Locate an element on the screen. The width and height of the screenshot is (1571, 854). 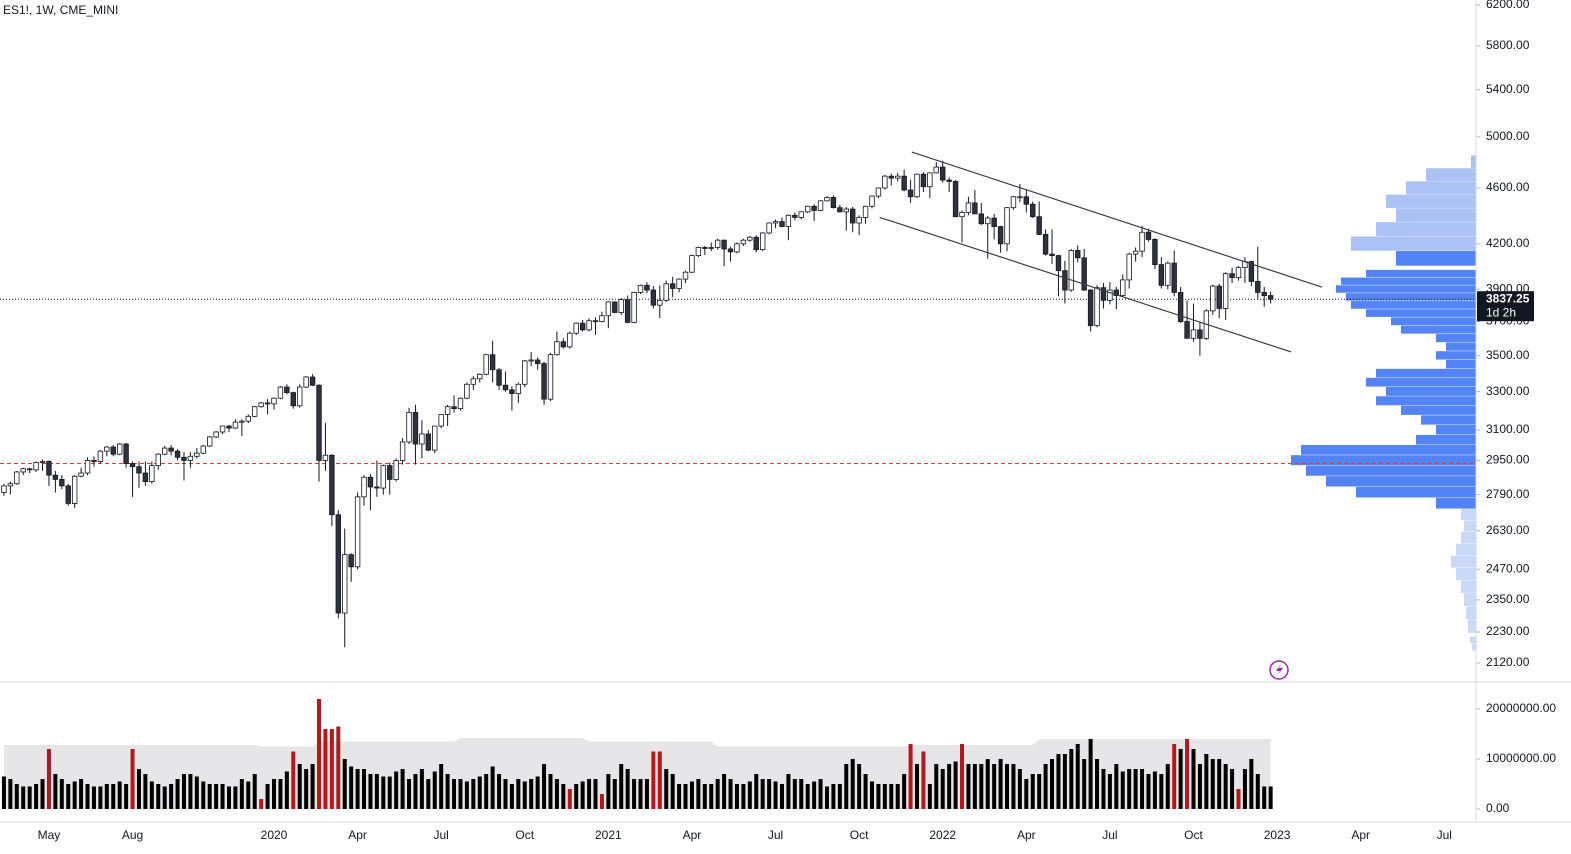
replay-icon is located at coordinates (1279, 670).